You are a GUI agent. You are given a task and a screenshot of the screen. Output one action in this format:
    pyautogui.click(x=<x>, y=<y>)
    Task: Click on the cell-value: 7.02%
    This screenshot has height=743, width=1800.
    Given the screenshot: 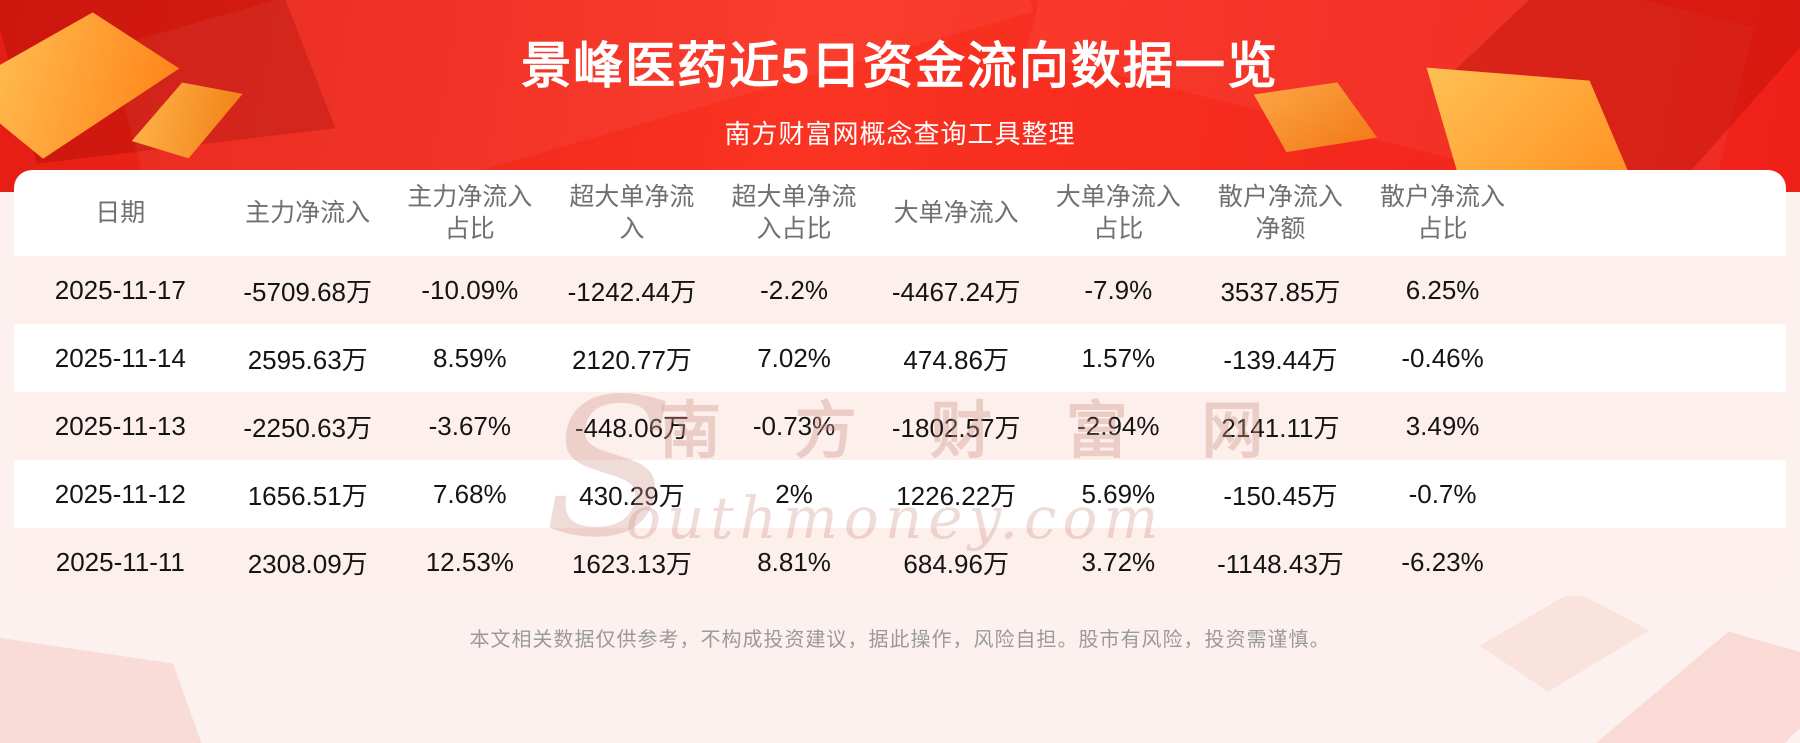 What is the action you would take?
    pyautogui.click(x=794, y=357)
    